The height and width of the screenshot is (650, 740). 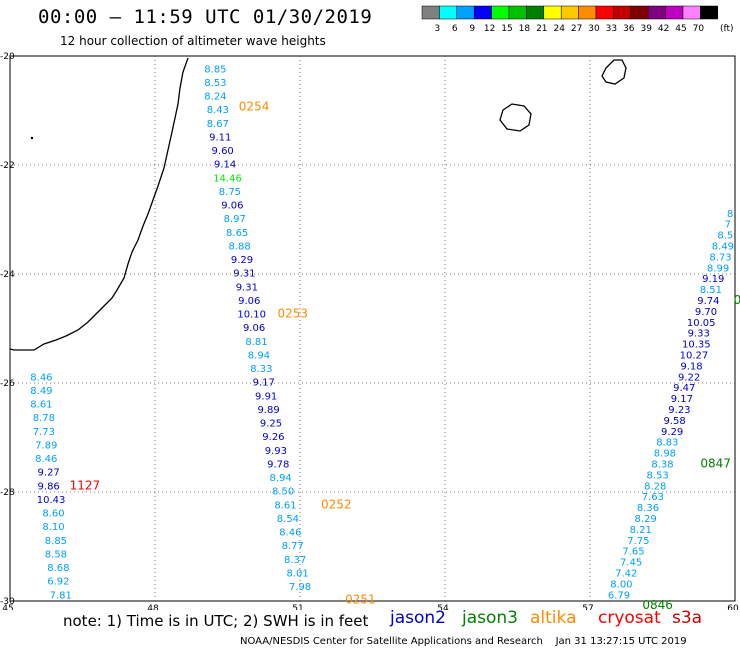 What do you see at coordinates (611, 29) in the screenshot?
I see `scale-tick-label: 33` at bounding box center [611, 29].